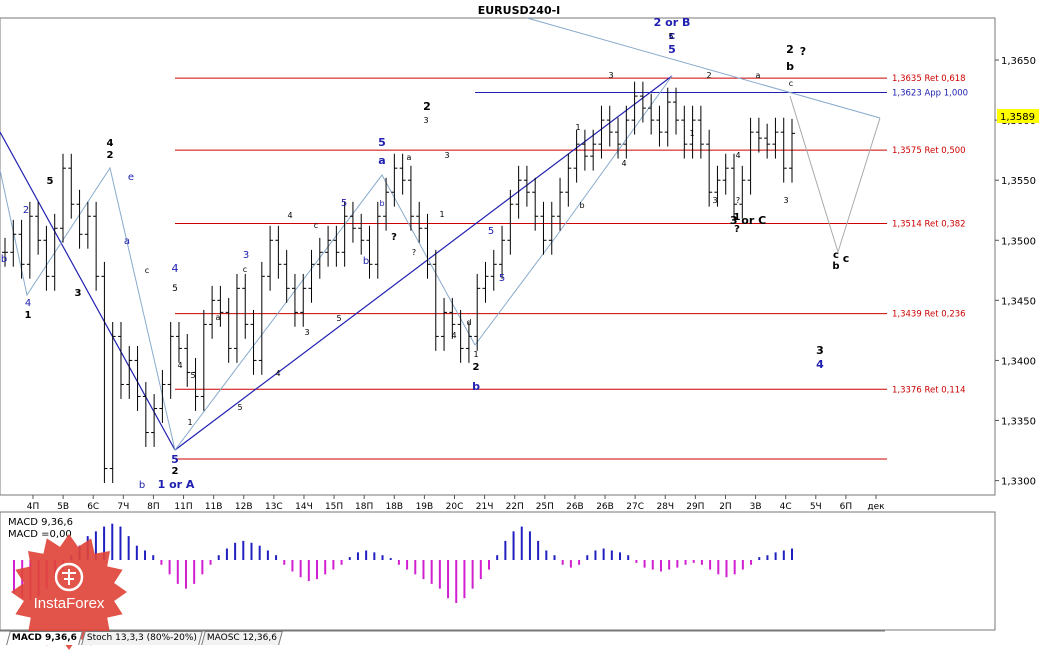 Image resolution: width=1041 pixels, height=661 pixels. What do you see at coordinates (725, 507) in the screenshot?
I see `x-tick-label: 2П` at bounding box center [725, 507].